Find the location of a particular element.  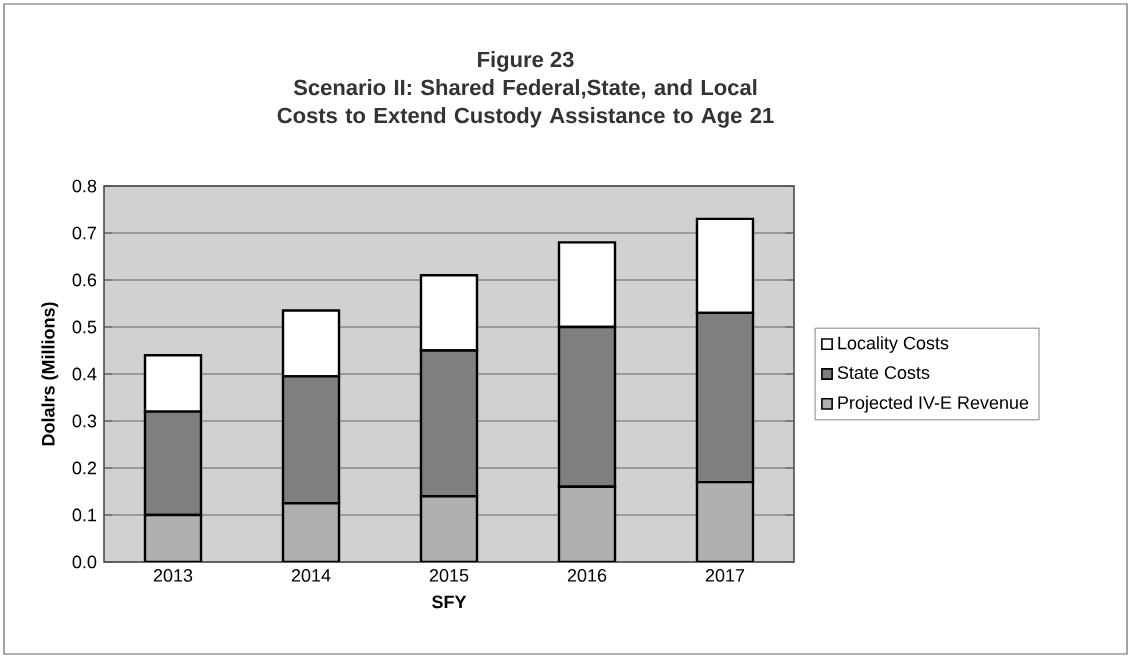

y-axis-title: Dolalrs (Millions) is located at coordinates (50, 374).